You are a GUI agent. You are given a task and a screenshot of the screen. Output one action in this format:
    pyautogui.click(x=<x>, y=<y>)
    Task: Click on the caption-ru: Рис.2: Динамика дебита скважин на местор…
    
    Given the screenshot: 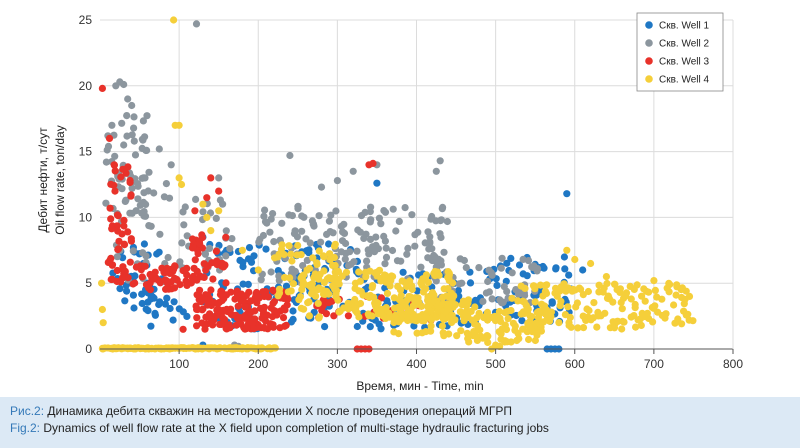 What is the action you would take?
    pyautogui.click(x=400, y=411)
    